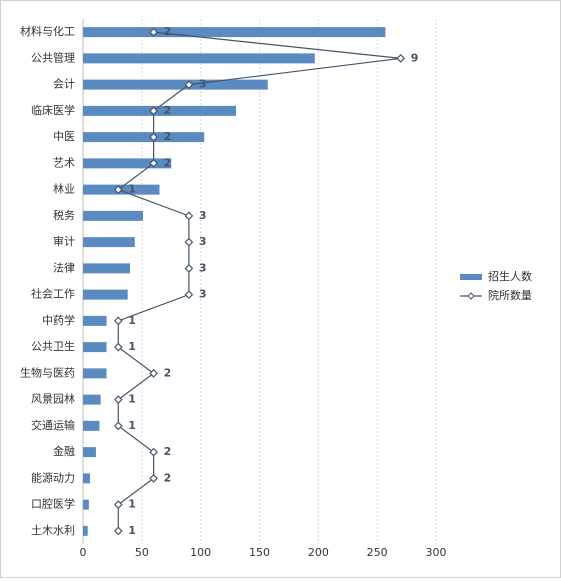 This screenshot has height=582, width=561. I want to click on x-tick-label: 50, so click(142, 552).